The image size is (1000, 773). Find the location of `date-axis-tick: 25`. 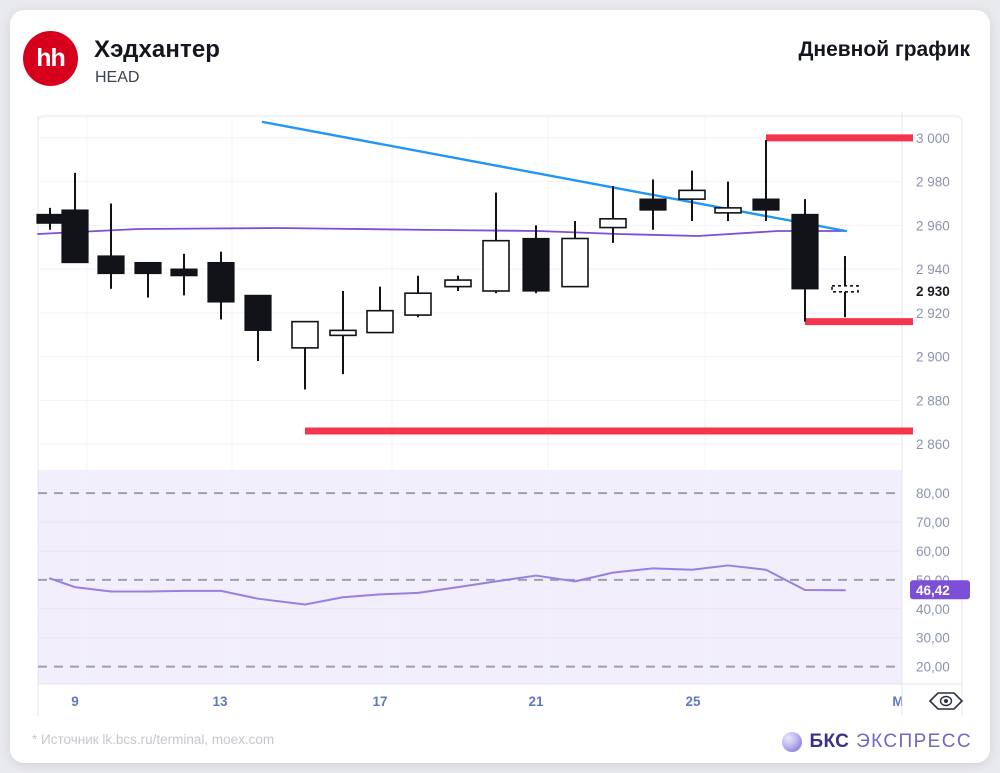

date-axis-tick: 25 is located at coordinates (693, 701).